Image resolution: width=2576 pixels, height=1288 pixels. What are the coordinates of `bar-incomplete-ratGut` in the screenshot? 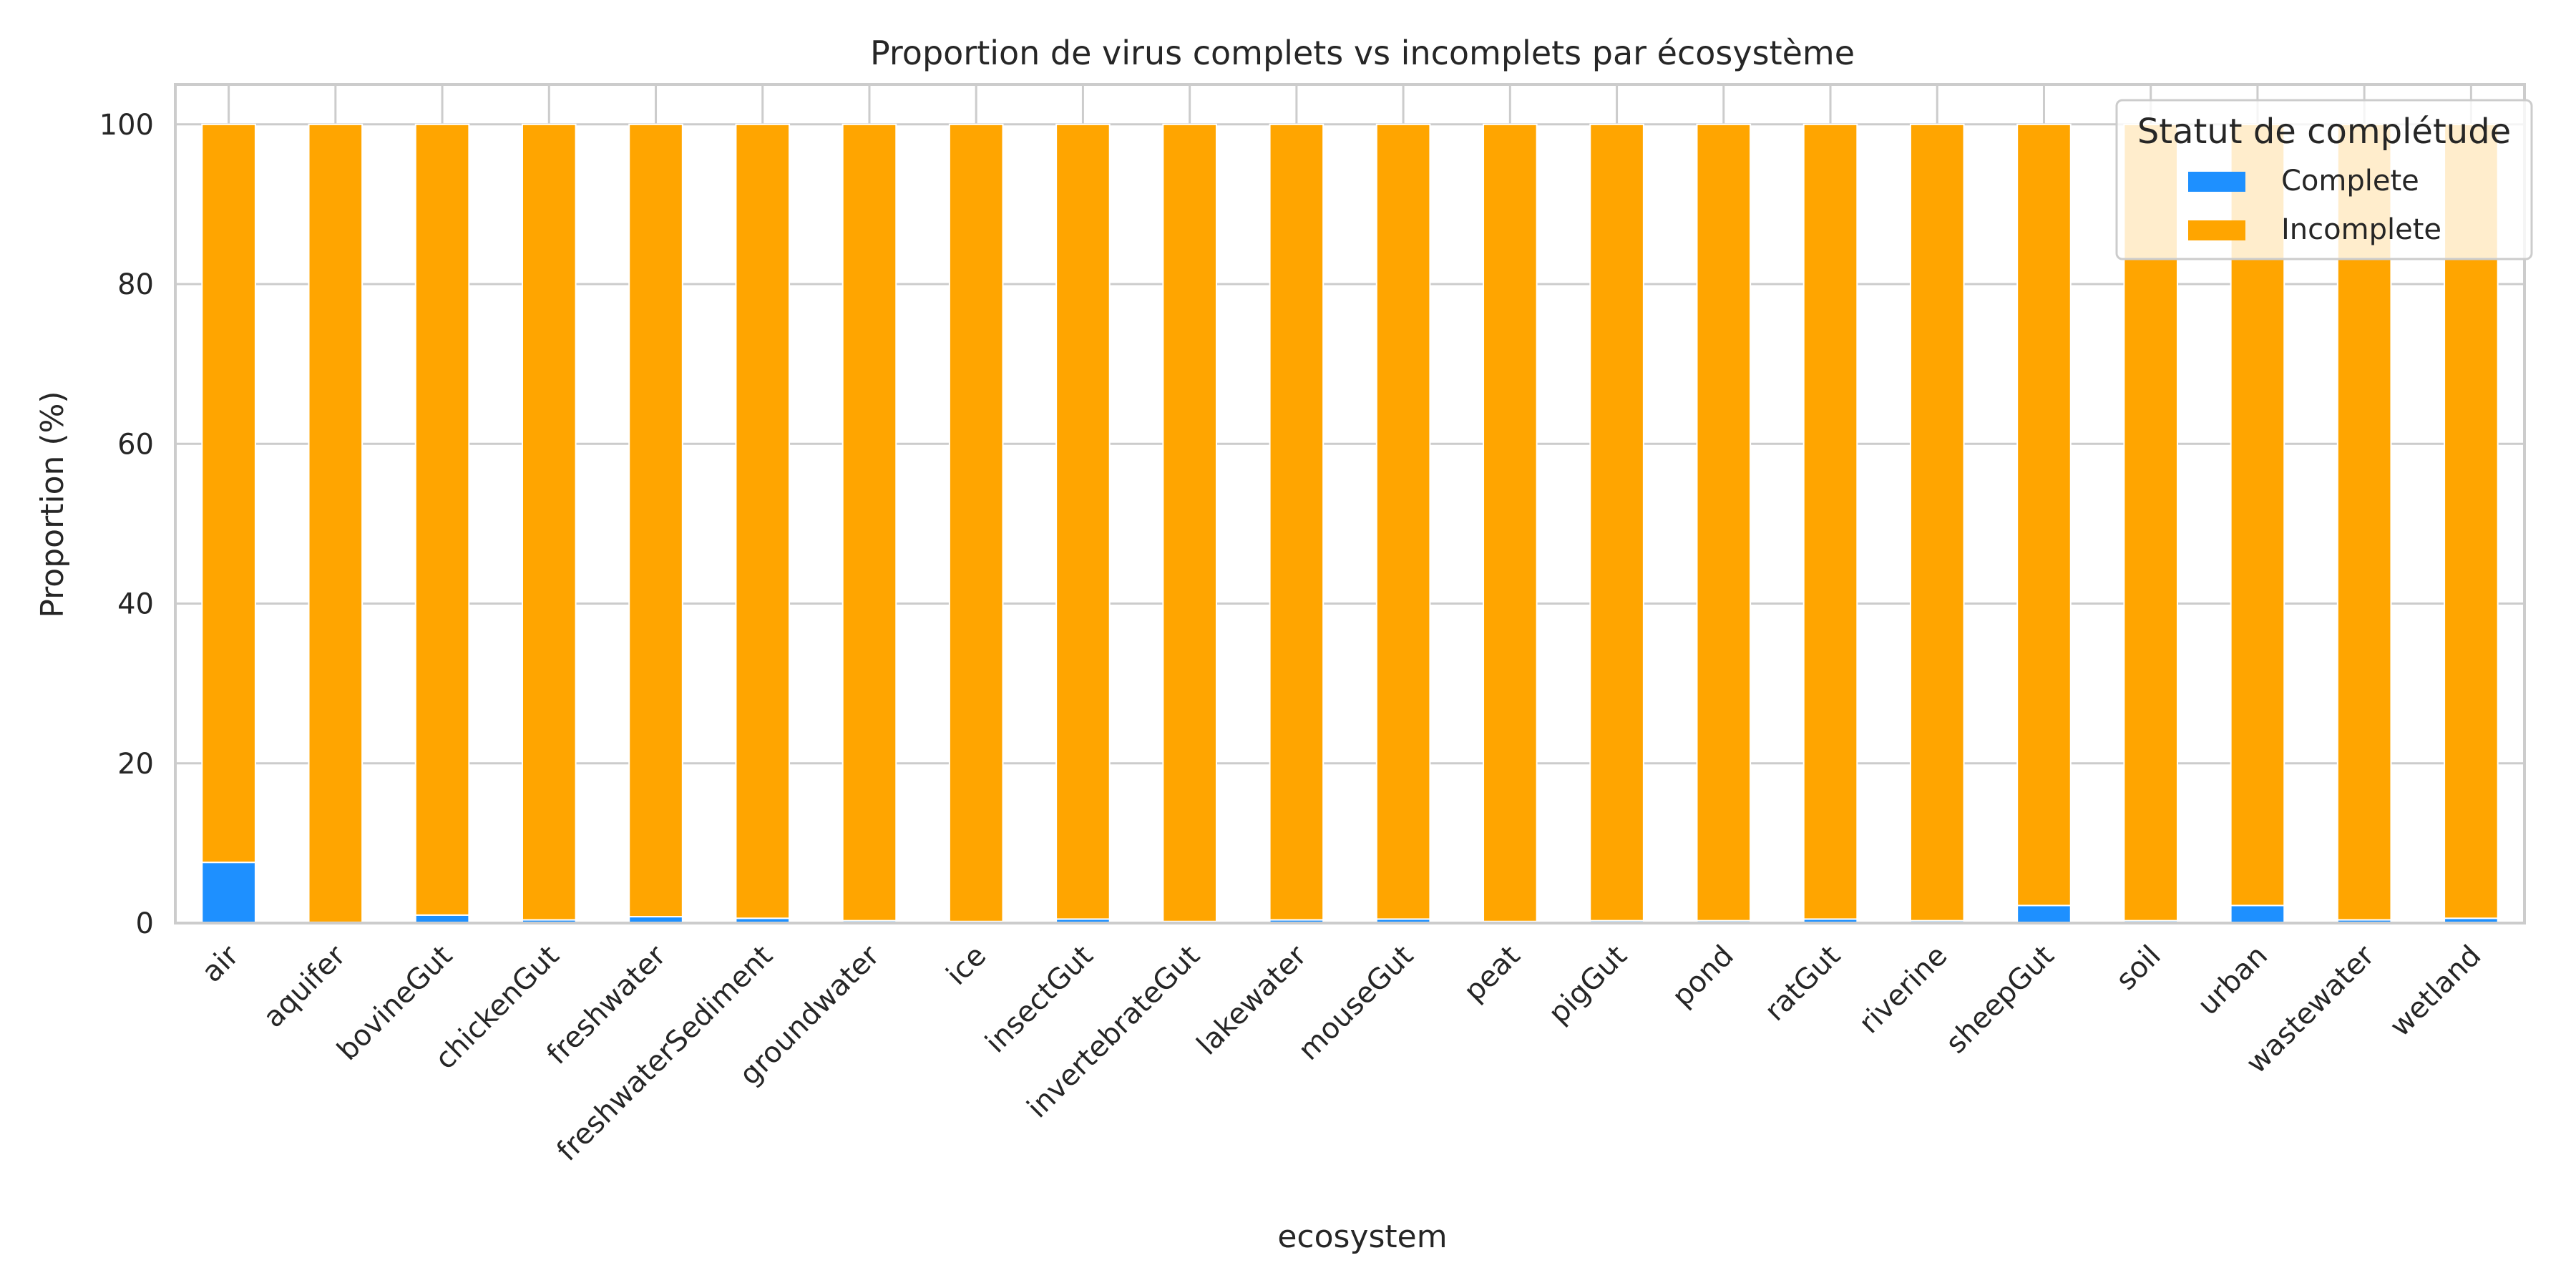 It's located at (1830, 521).